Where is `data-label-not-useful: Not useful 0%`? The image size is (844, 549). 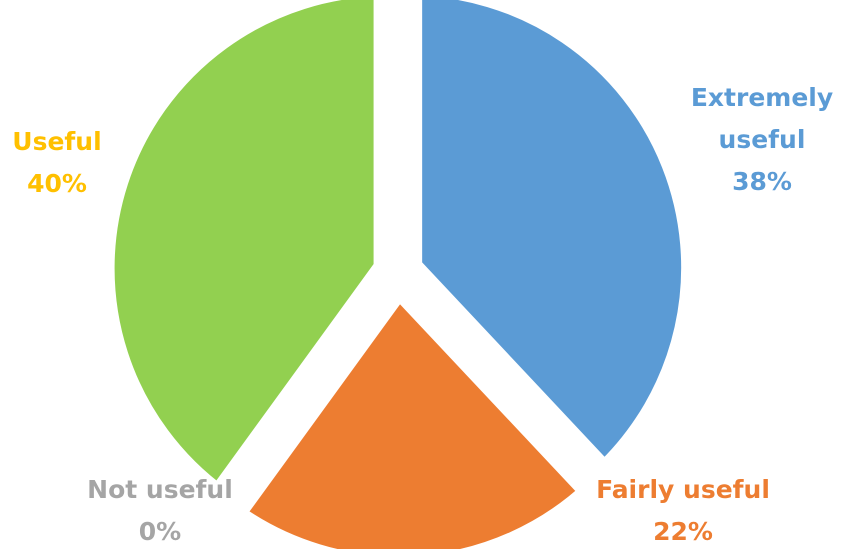
data-label-not-useful: Not useful 0% is located at coordinates (160, 510).